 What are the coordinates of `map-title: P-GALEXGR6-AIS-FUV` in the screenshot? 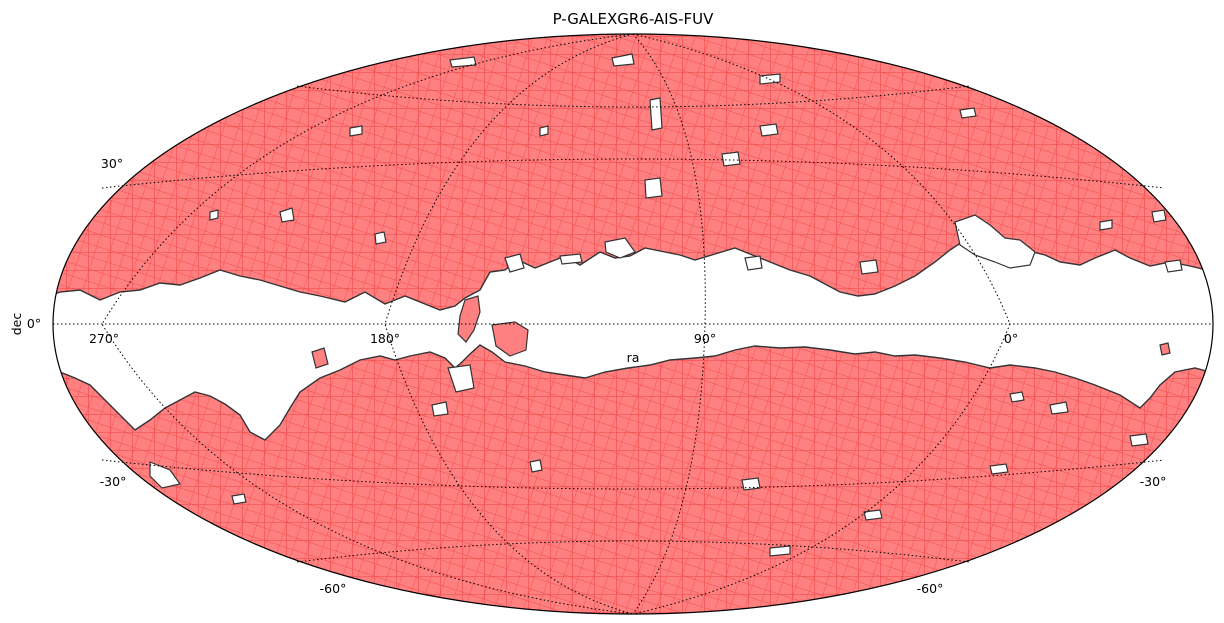 It's located at (634, 19).